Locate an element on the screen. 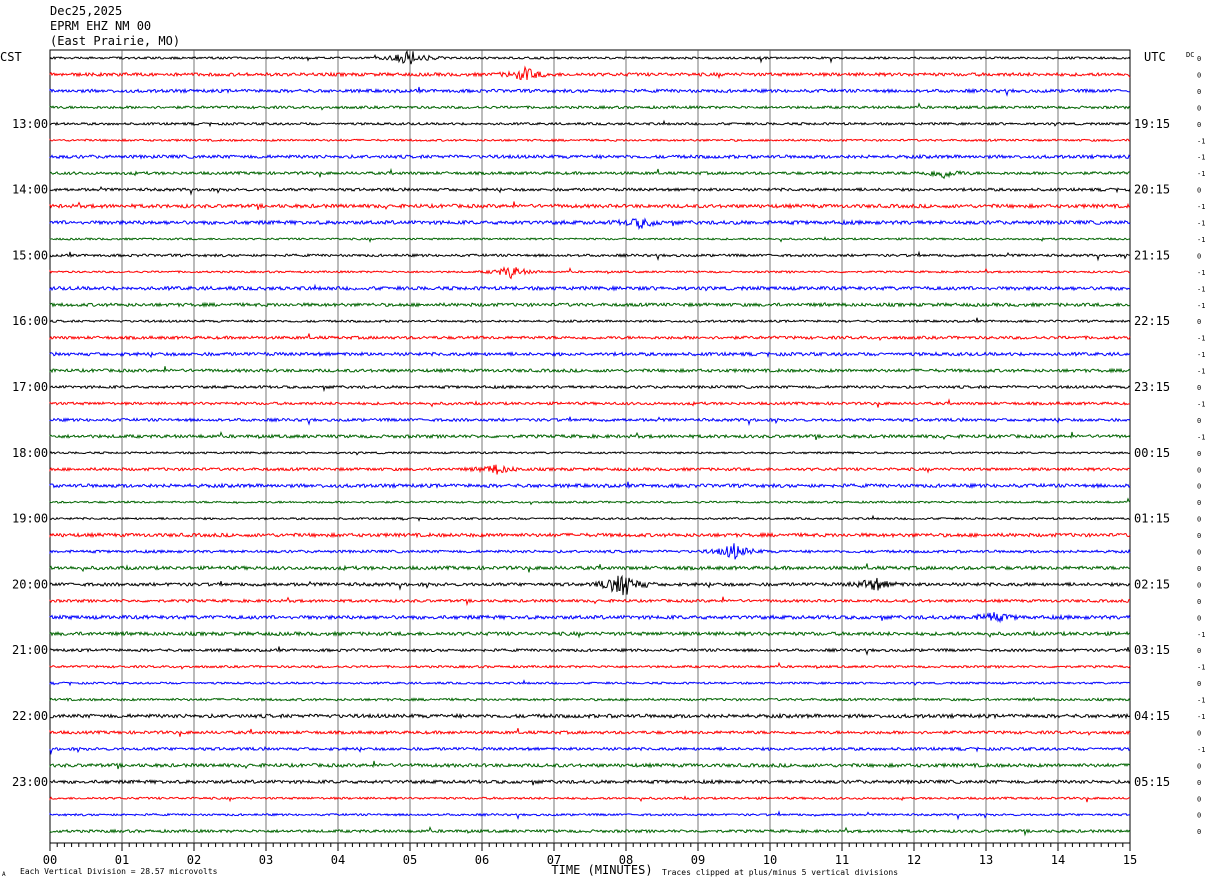  left-hour-label: 19:00 is located at coordinates (30, 519).